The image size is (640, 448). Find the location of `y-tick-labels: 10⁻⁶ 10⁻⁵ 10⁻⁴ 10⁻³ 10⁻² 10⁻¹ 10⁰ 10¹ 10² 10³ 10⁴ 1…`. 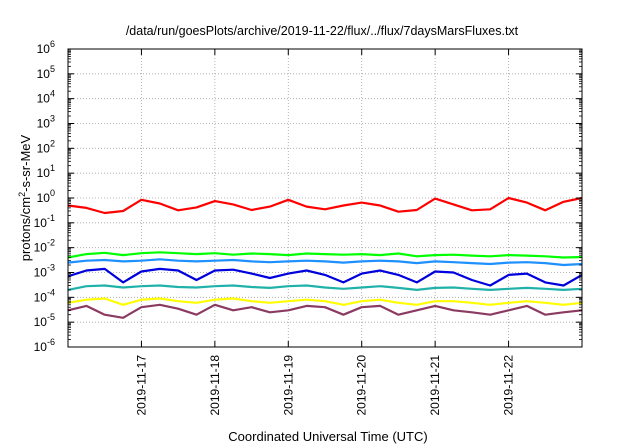

y-tick-labels: 10⁻⁶ 10⁻⁵ 10⁻⁴ 10⁻³ 10⁻² 10⁻¹ 10⁰ 10¹ 10² 10³ 10⁴ 1… is located at coordinates (44, 196).